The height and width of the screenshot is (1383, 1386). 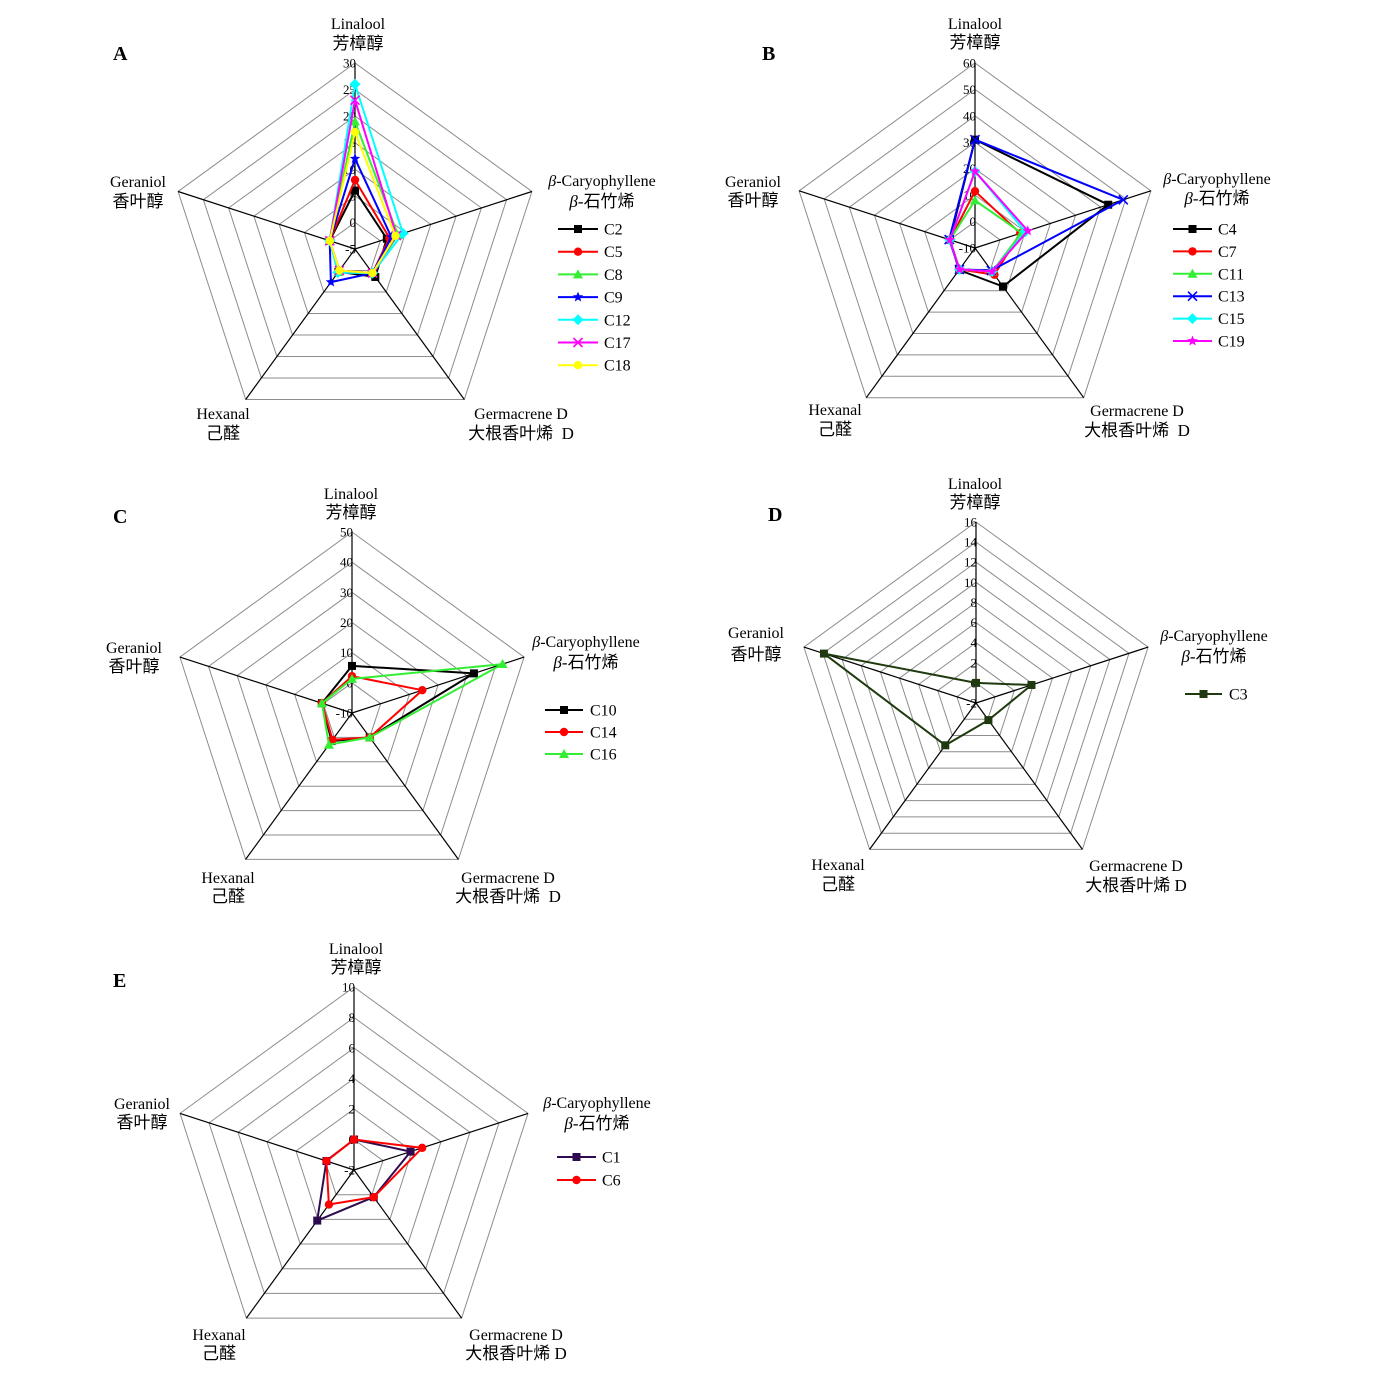 What do you see at coordinates (969, 63) in the screenshot?
I see `tick-label: 60` at bounding box center [969, 63].